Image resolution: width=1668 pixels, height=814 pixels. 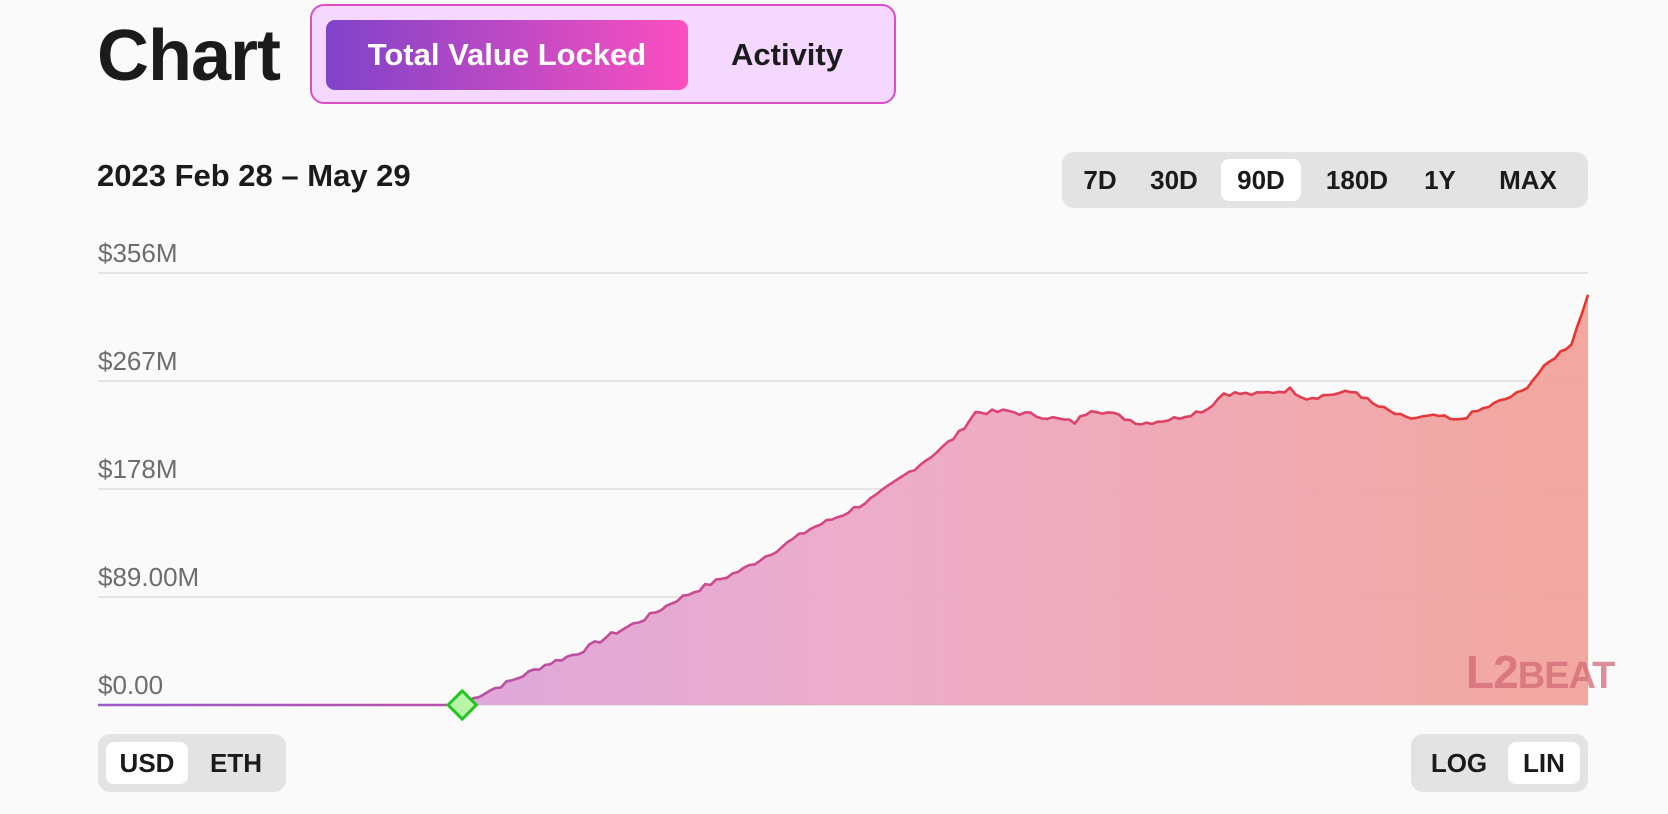 What do you see at coordinates (787, 54) in the screenshot?
I see `tab-activity: Activity` at bounding box center [787, 54].